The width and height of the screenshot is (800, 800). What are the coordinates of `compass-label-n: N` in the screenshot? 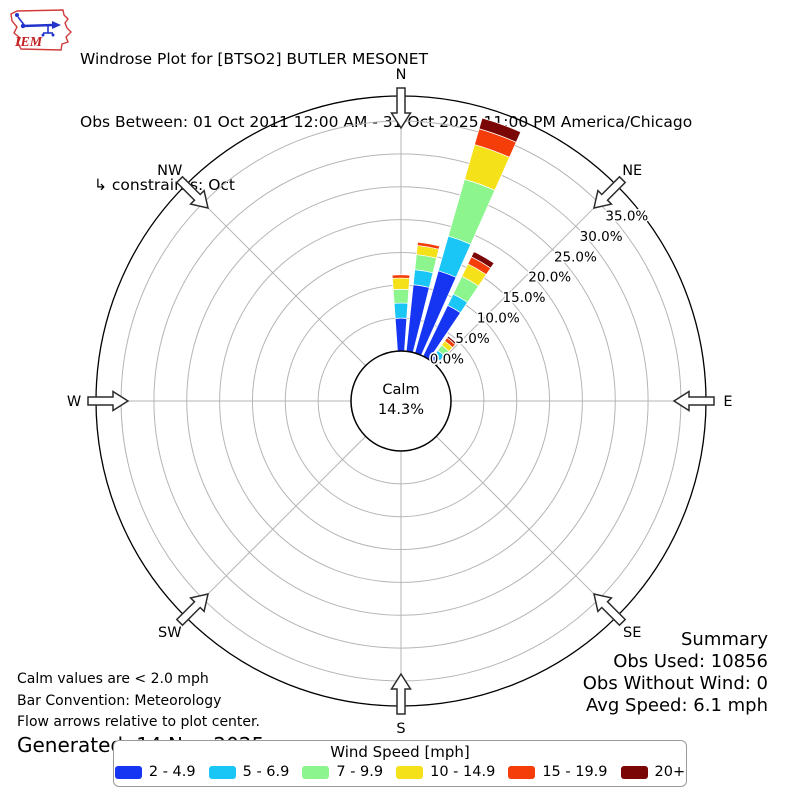 It's located at (401, 75).